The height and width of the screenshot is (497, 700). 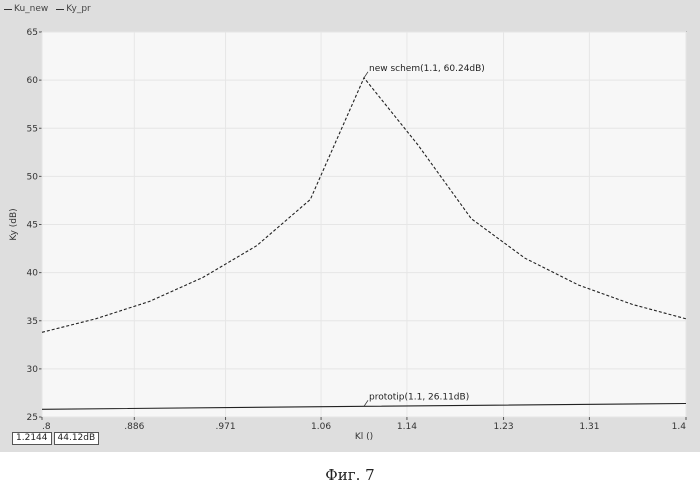 I want to click on y-tick-label: 50, so click(x=33, y=177).